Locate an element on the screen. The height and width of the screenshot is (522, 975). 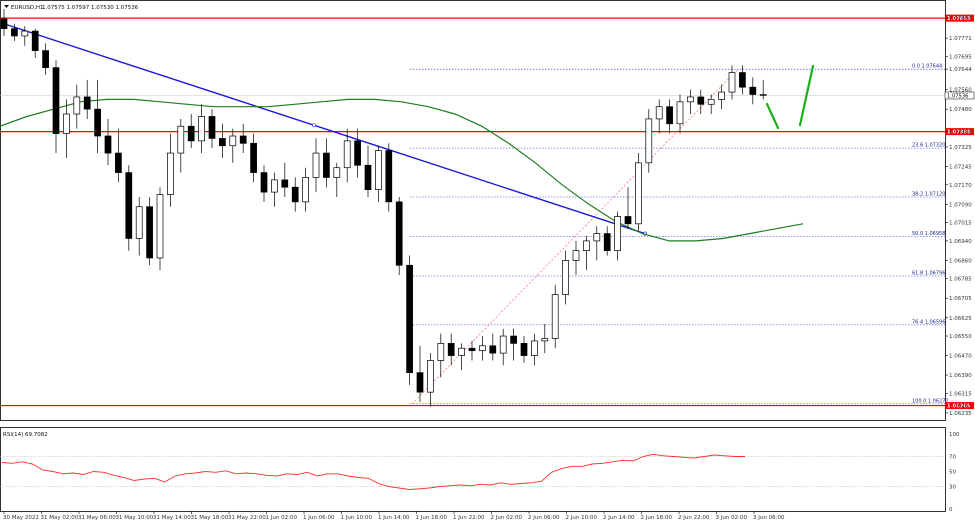
price-tick-label: 1.06390 is located at coordinates (960, 376).